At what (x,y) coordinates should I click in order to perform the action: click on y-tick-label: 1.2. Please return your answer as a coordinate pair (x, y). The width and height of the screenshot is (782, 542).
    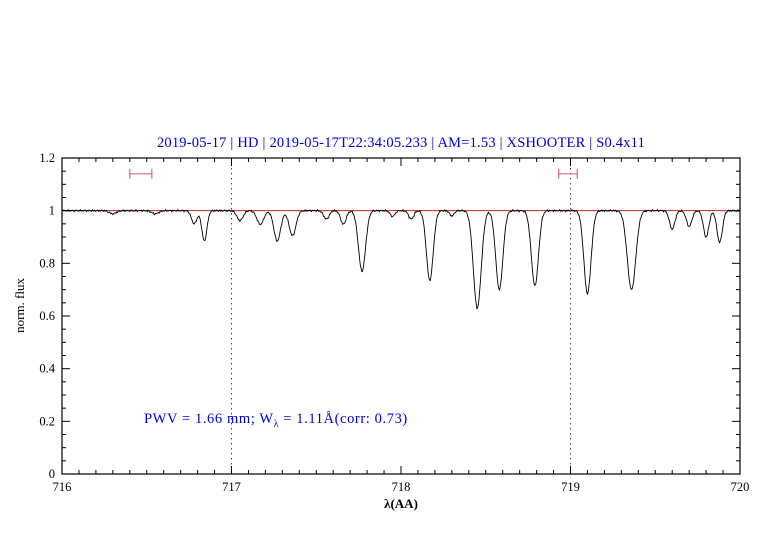
    Looking at the image, I should click on (47, 158).